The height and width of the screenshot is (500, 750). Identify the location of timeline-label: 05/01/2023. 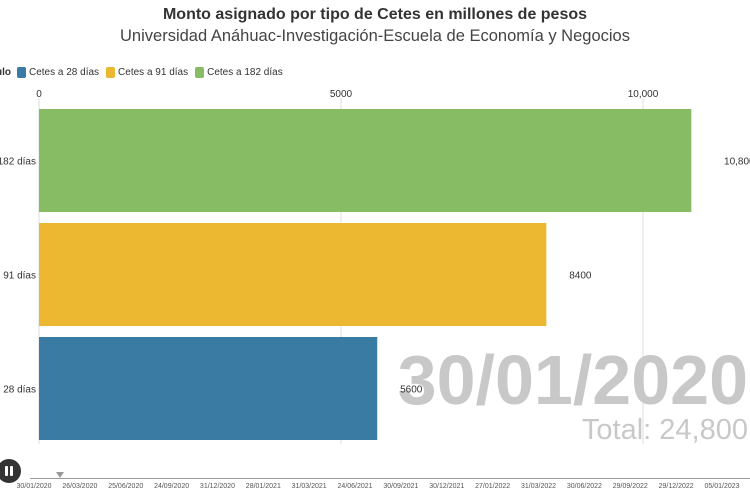
(722, 486).